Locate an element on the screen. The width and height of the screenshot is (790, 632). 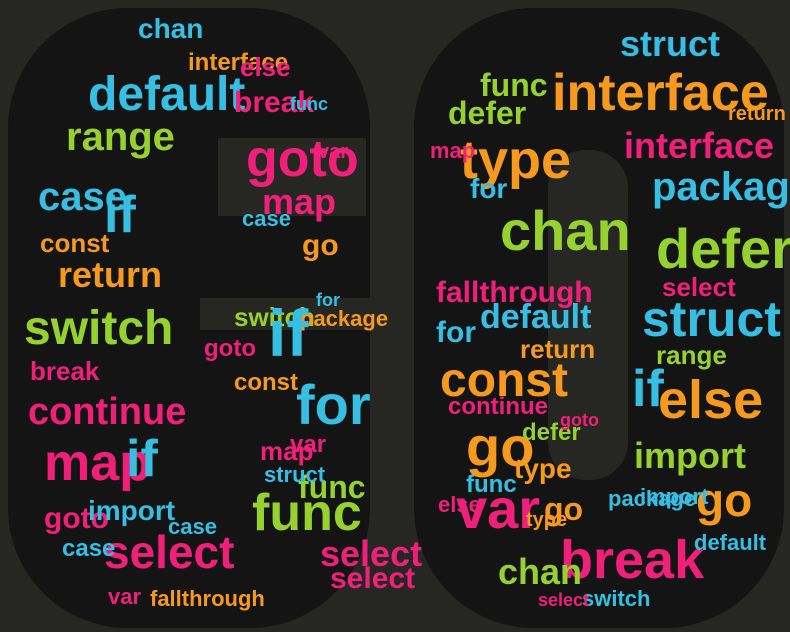
g-letter-word-package: package is located at coordinates (344, 318).